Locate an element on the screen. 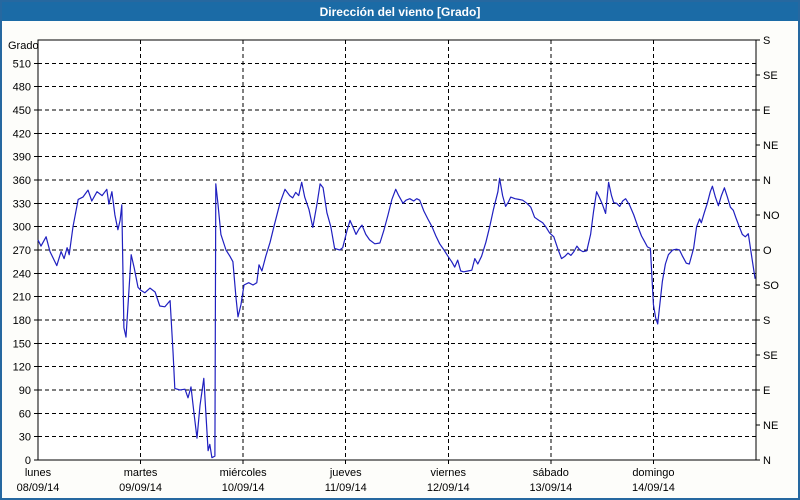 Image resolution: width=800 pixels, height=500 pixels. window-title: Dirección del viento [Grado] is located at coordinates (400, 11).